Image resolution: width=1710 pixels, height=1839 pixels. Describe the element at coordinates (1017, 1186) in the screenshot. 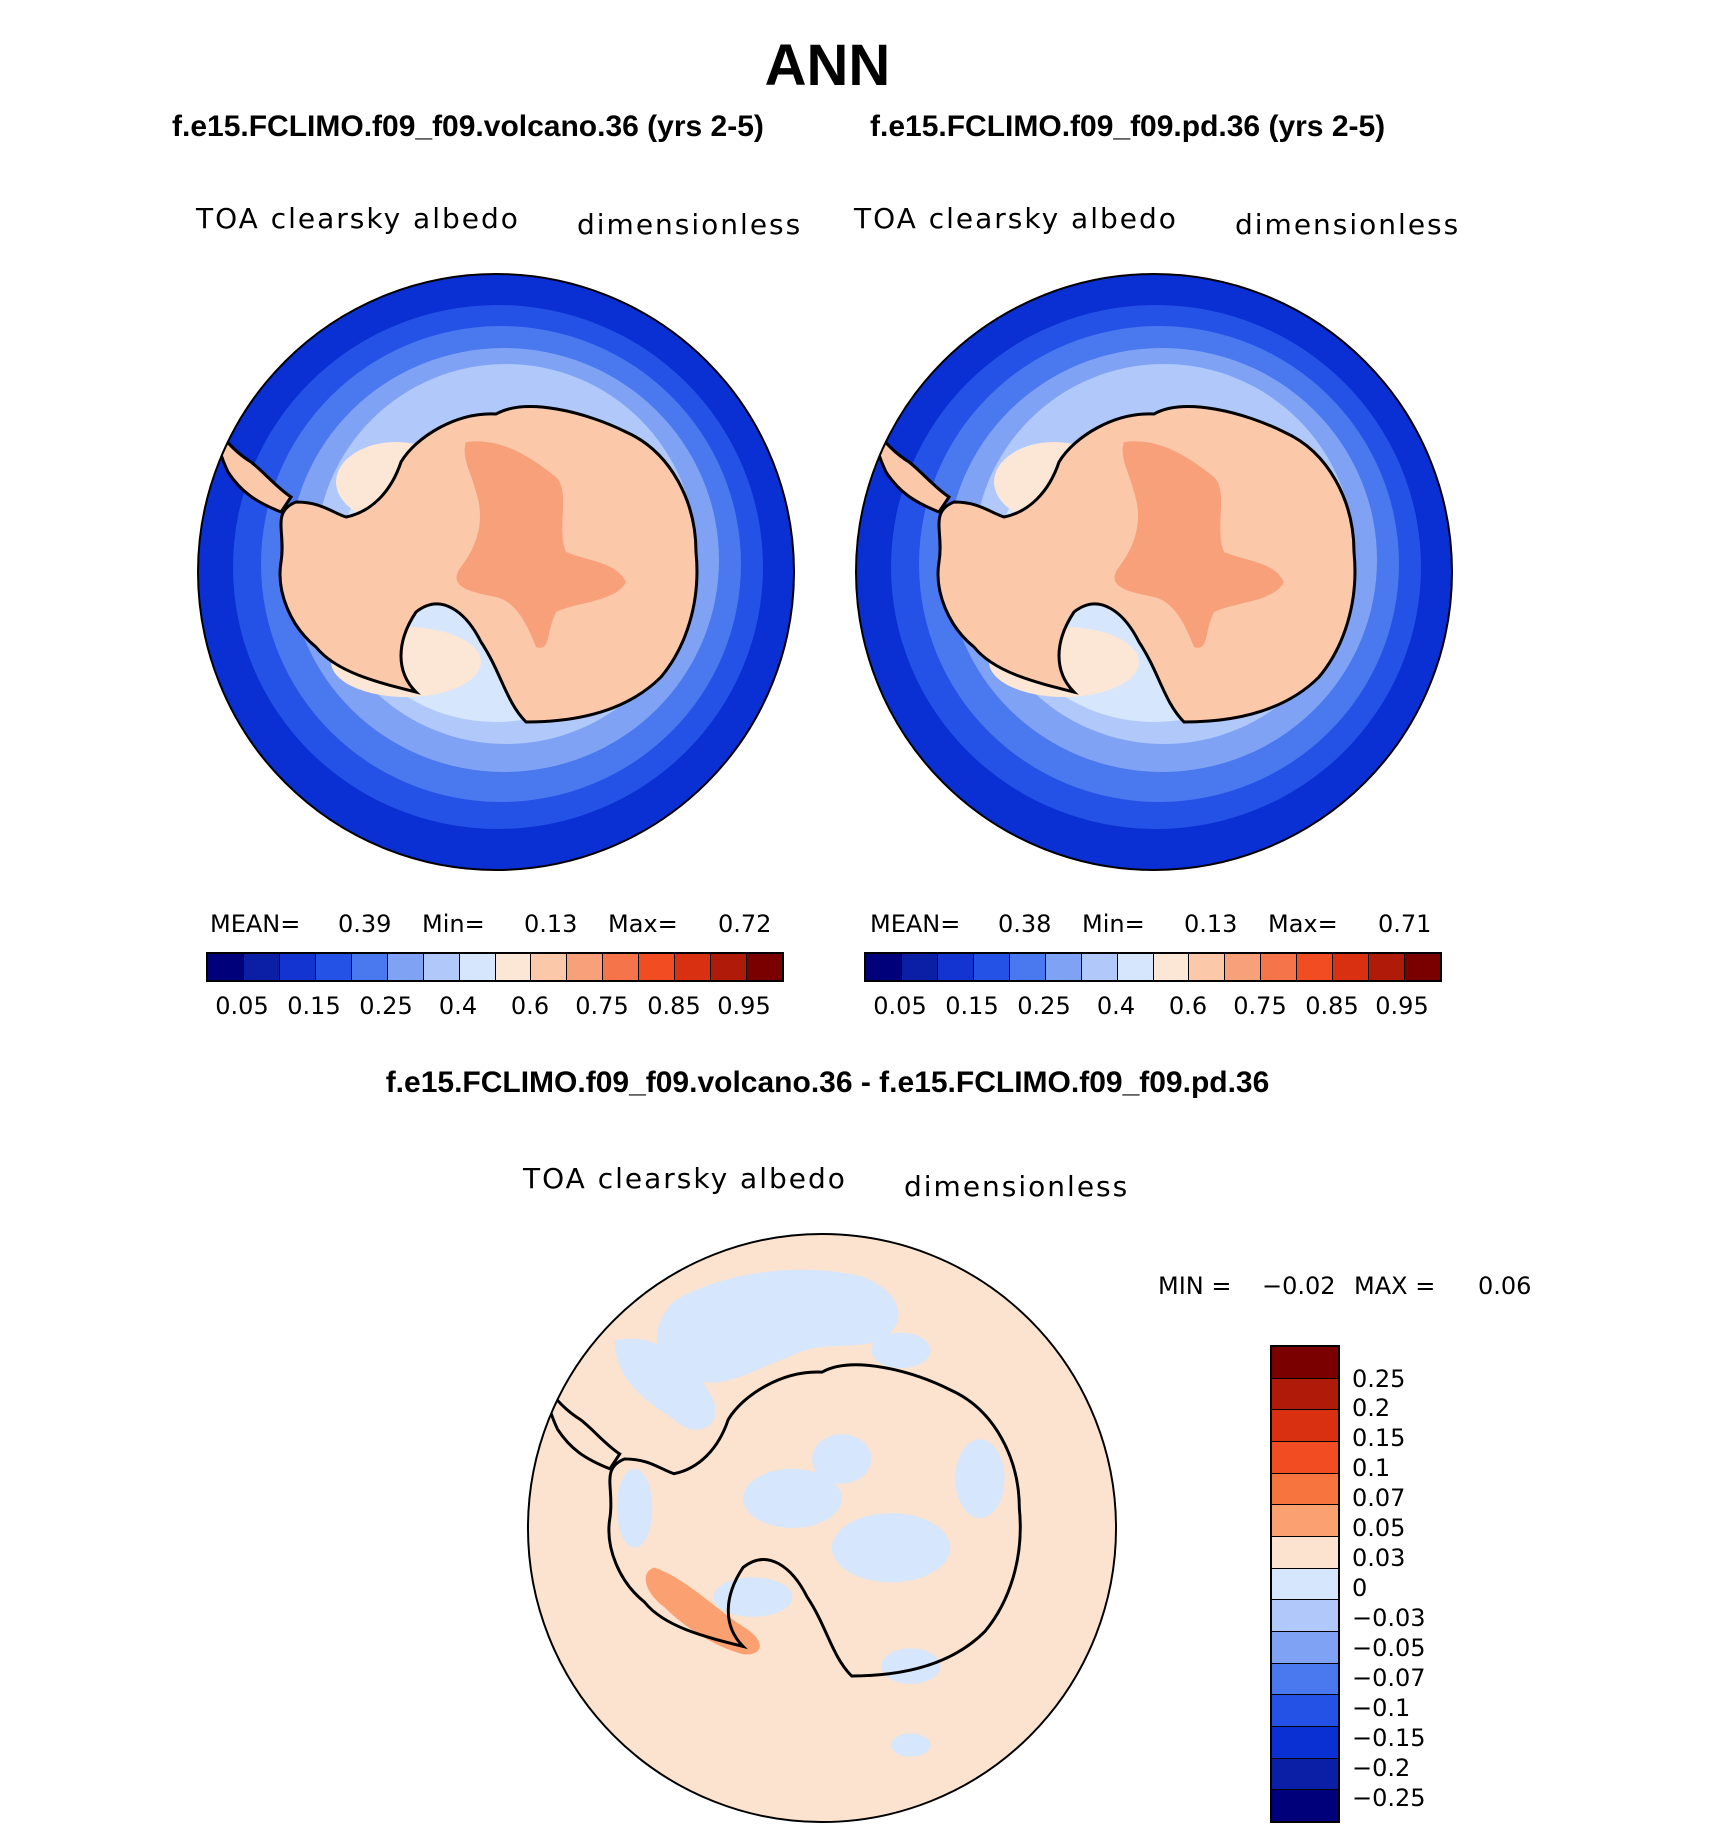

I see `diff-units-label: dimensionless` at that location.